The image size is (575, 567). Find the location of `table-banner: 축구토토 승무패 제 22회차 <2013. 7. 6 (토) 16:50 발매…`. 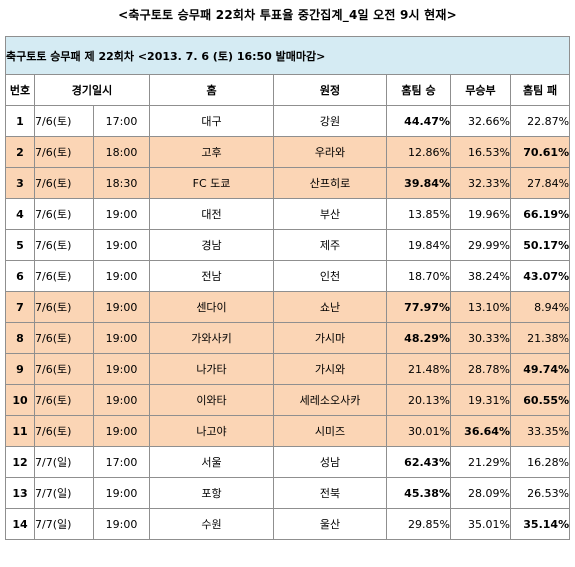

table-banner: 축구토토 승무패 제 22회차 <2013. 7. 6 (토) 16:50 발매… is located at coordinates (287, 55).